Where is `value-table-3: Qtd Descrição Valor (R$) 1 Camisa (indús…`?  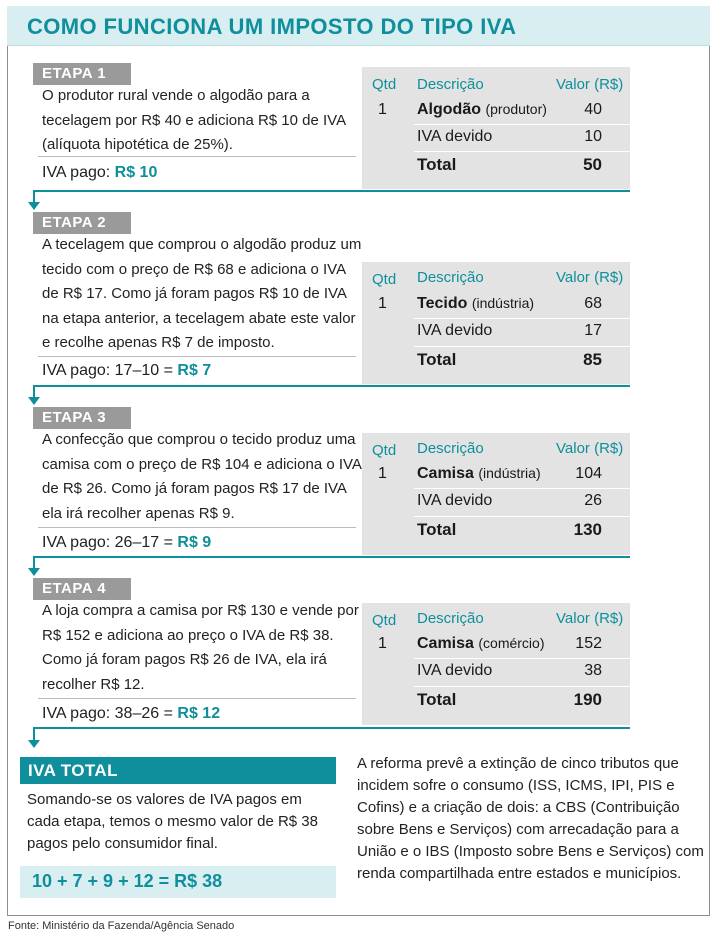
value-table-3: Qtd Descrição Valor (R$) 1 Camisa (indús… is located at coordinates (496, 494).